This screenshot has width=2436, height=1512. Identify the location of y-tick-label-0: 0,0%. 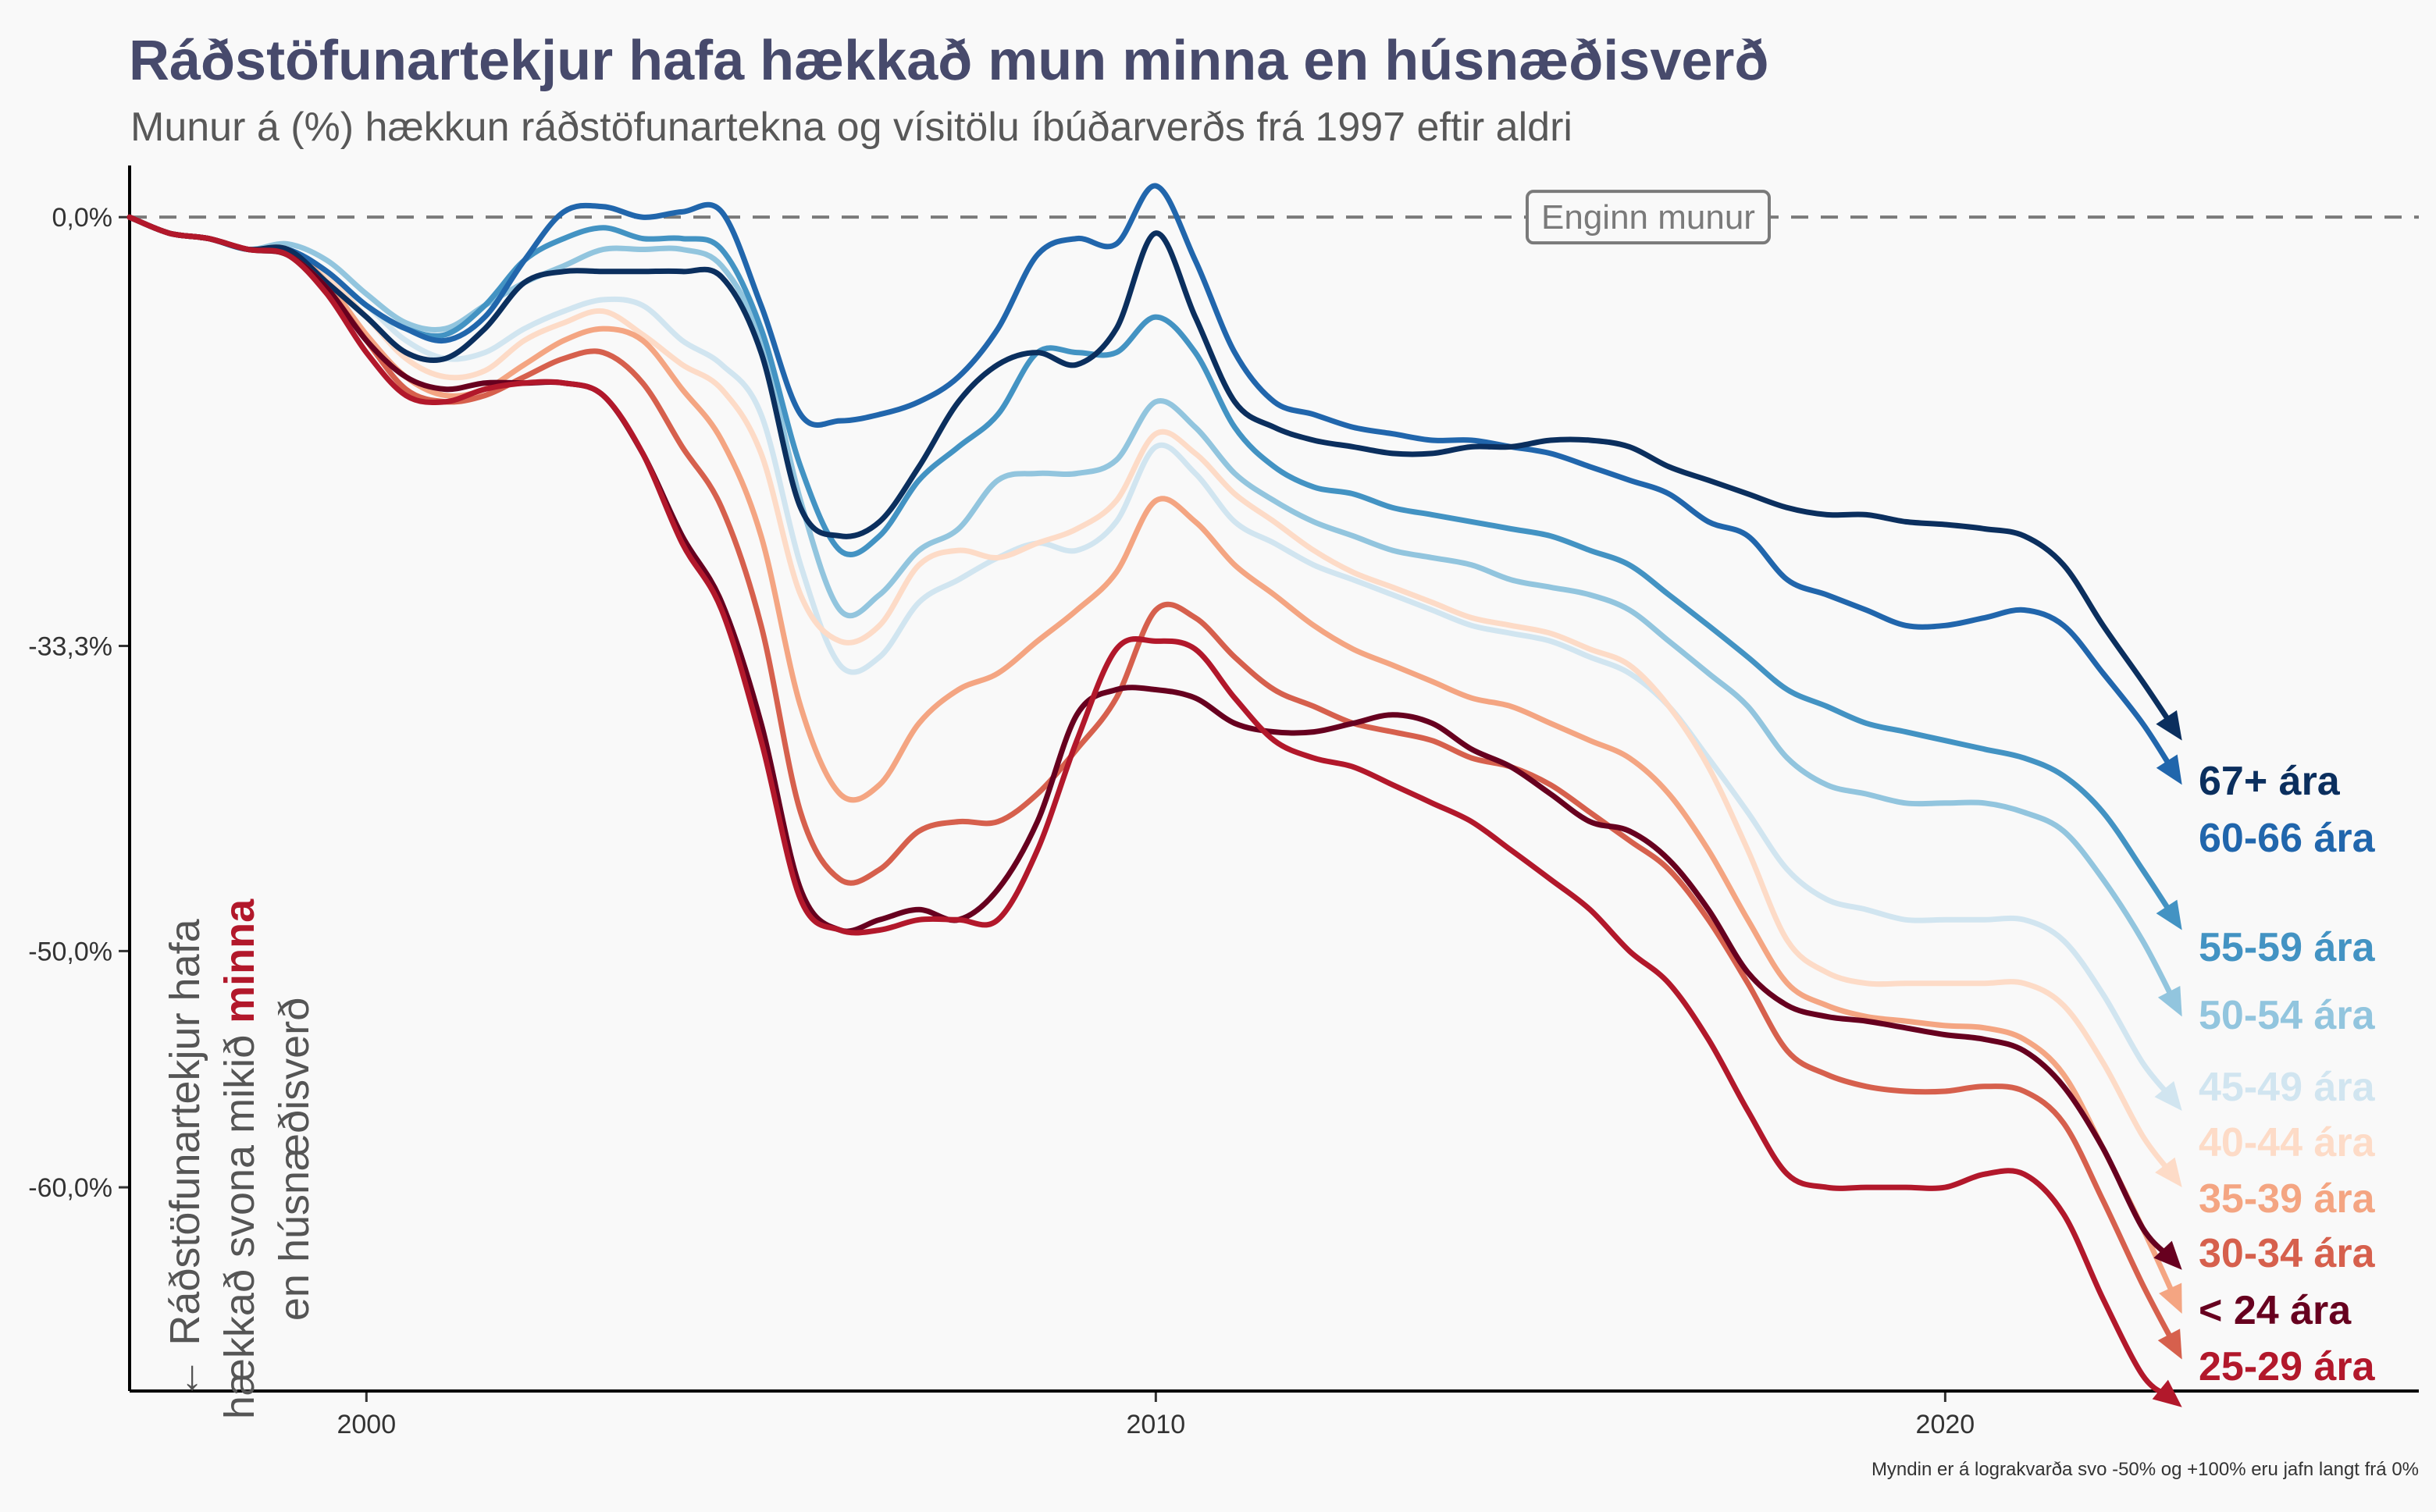
(82, 218).